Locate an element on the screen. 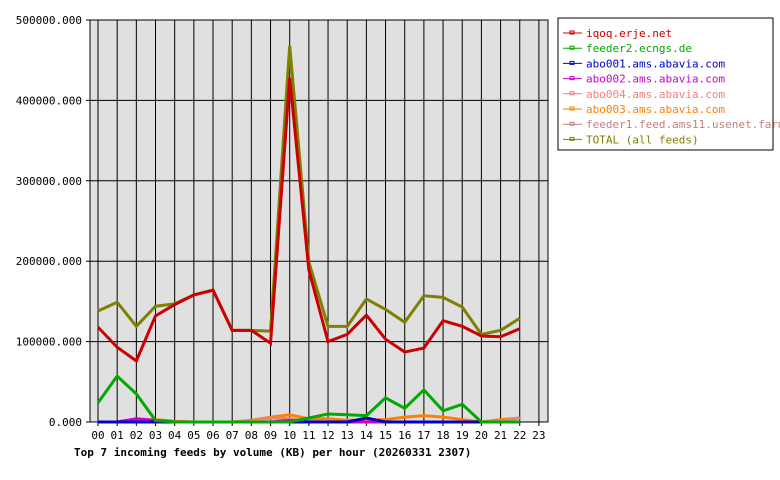 This screenshot has width=780, height=480. legend-label: TOTAL (all feeds) is located at coordinates (642, 139).